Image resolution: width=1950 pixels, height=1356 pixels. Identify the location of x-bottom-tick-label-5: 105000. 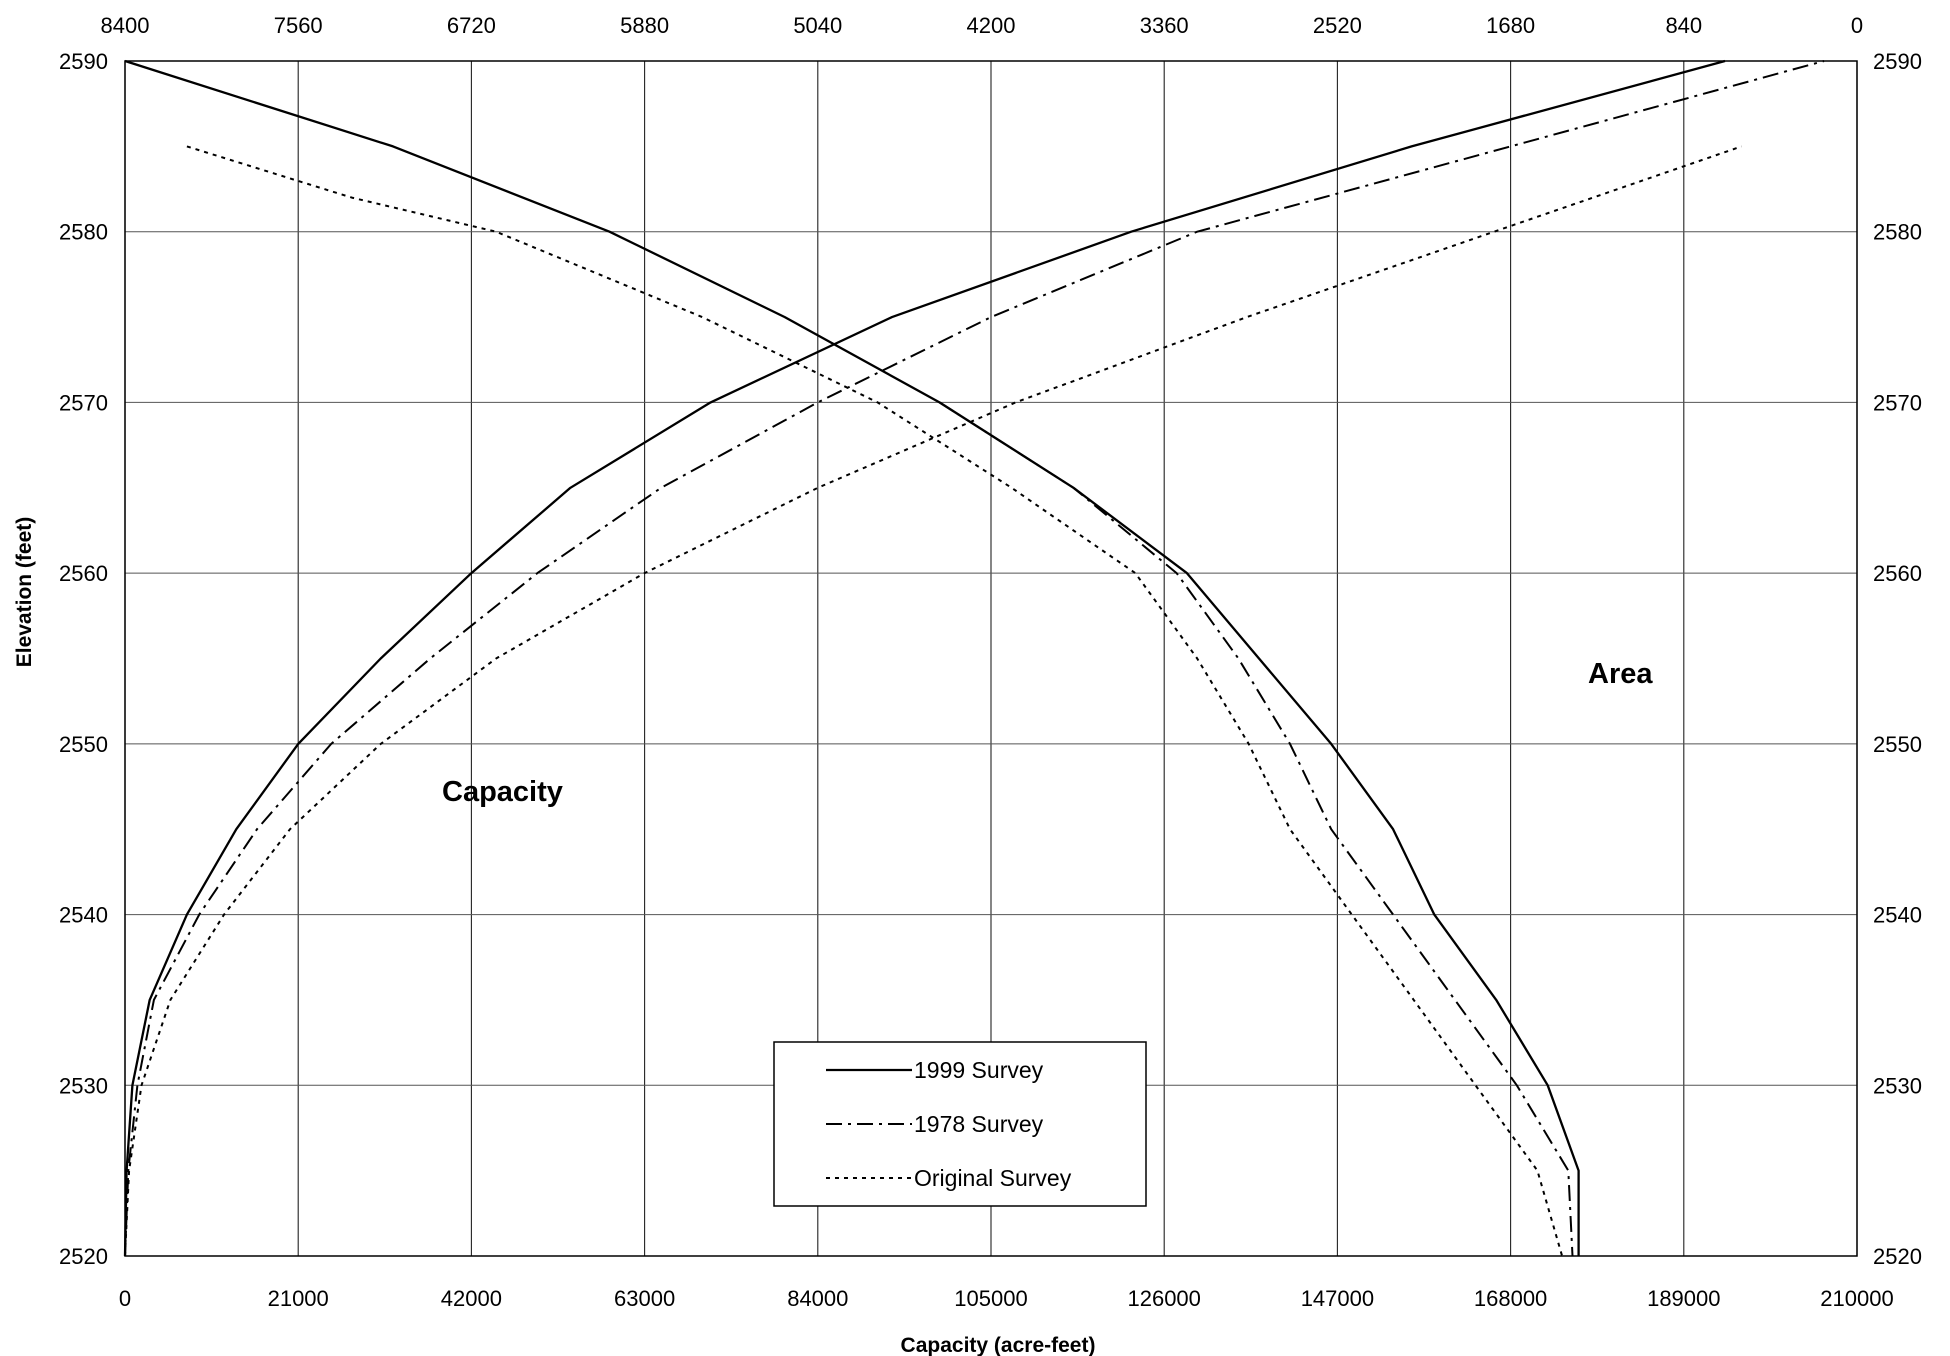
(990, 1298).